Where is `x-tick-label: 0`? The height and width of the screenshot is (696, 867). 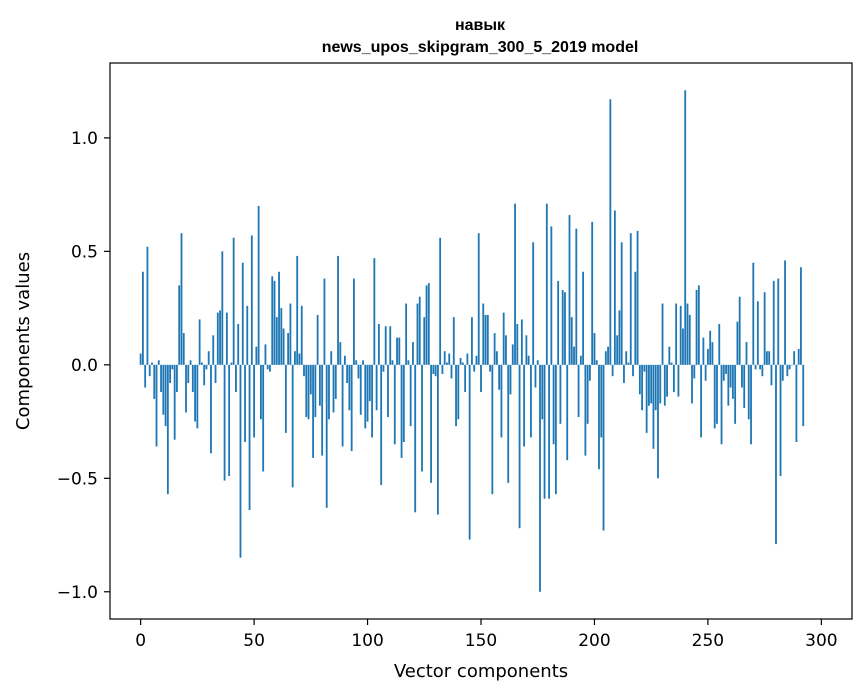
x-tick-label: 0 is located at coordinates (140, 641).